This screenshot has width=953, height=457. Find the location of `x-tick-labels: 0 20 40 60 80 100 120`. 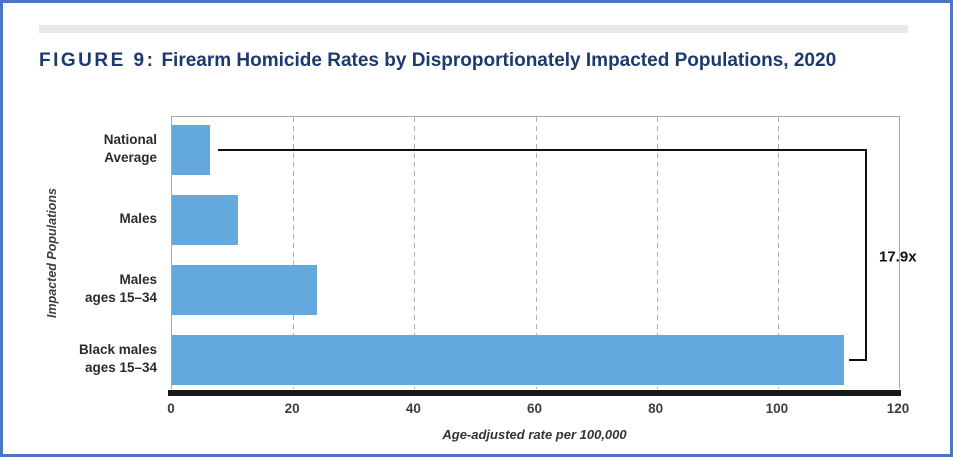

x-tick-labels: 0 20 40 60 80 100 120 is located at coordinates (538, 410).